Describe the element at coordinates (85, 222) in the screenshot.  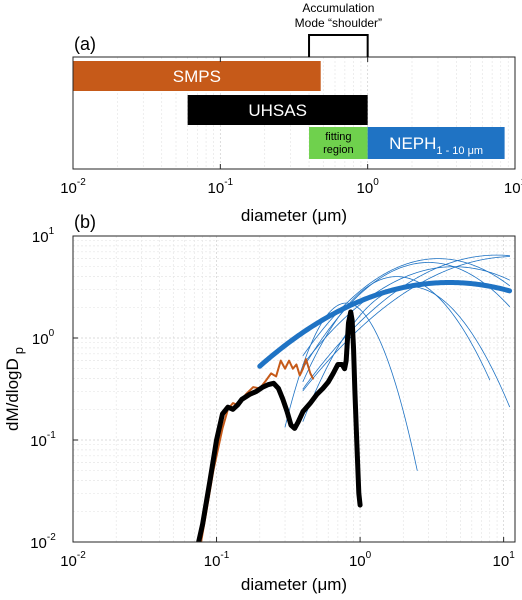
I see `panel-b-label: (b)` at that location.